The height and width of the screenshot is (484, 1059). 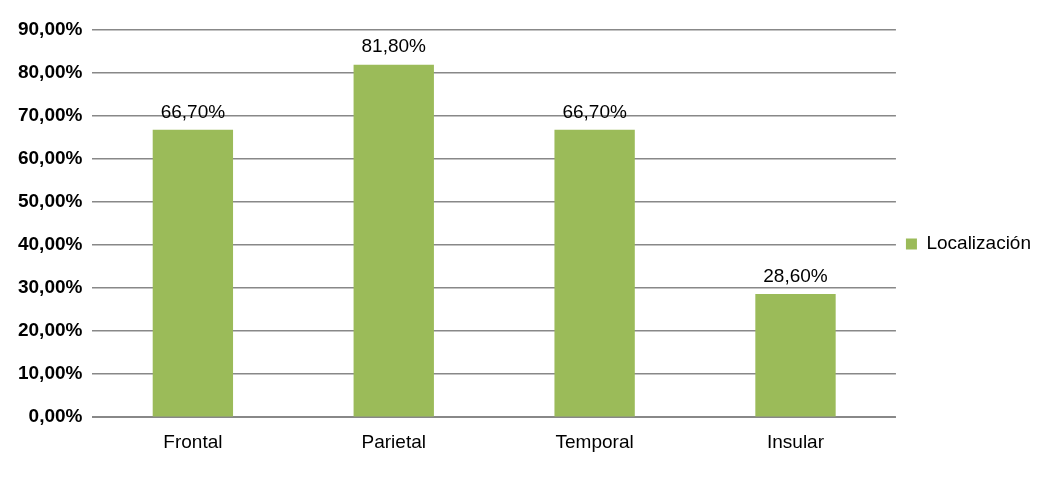 What do you see at coordinates (795, 275) in the screenshot?
I see `data-label: 28,60%` at bounding box center [795, 275].